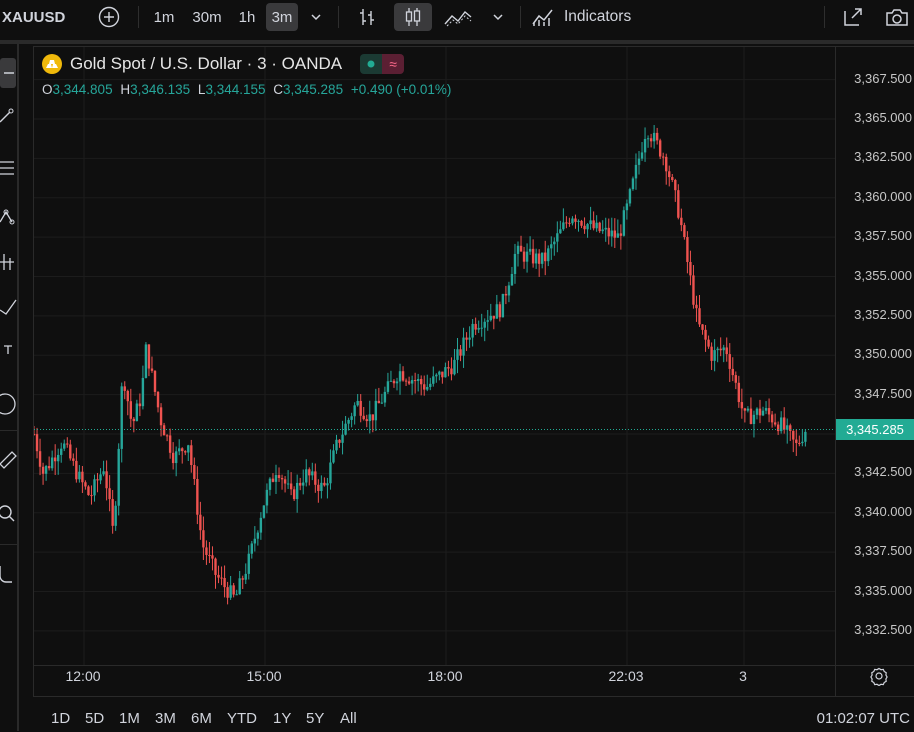 The image size is (914, 732). What do you see at coordinates (6, 574) in the screenshot?
I see `magnet-icon` at bounding box center [6, 574].